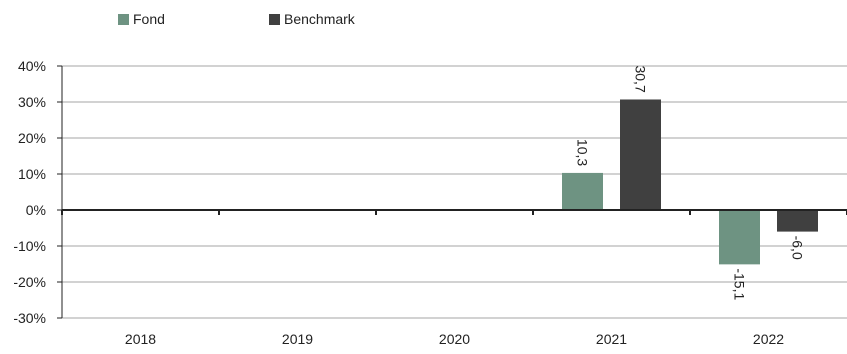 This screenshot has width=847, height=354. I want to click on data-label: -6,0, so click(798, 248).